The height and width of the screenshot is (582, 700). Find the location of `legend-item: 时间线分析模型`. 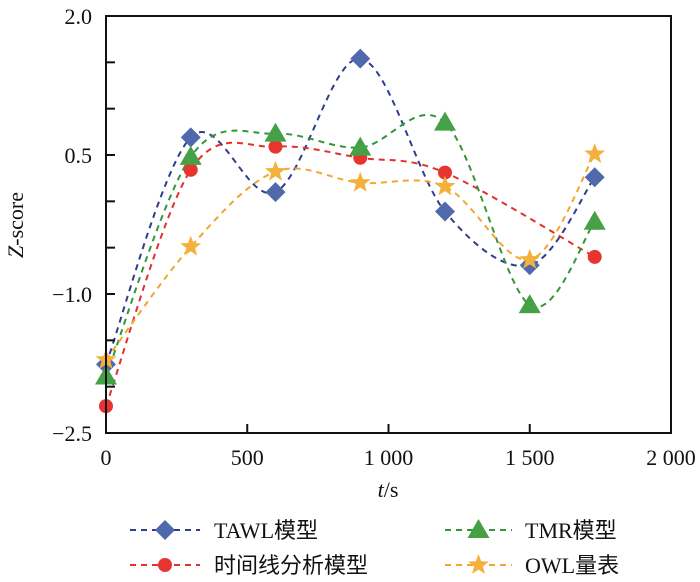

legend-item: 时间线分析模型 is located at coordinates (249, 565).